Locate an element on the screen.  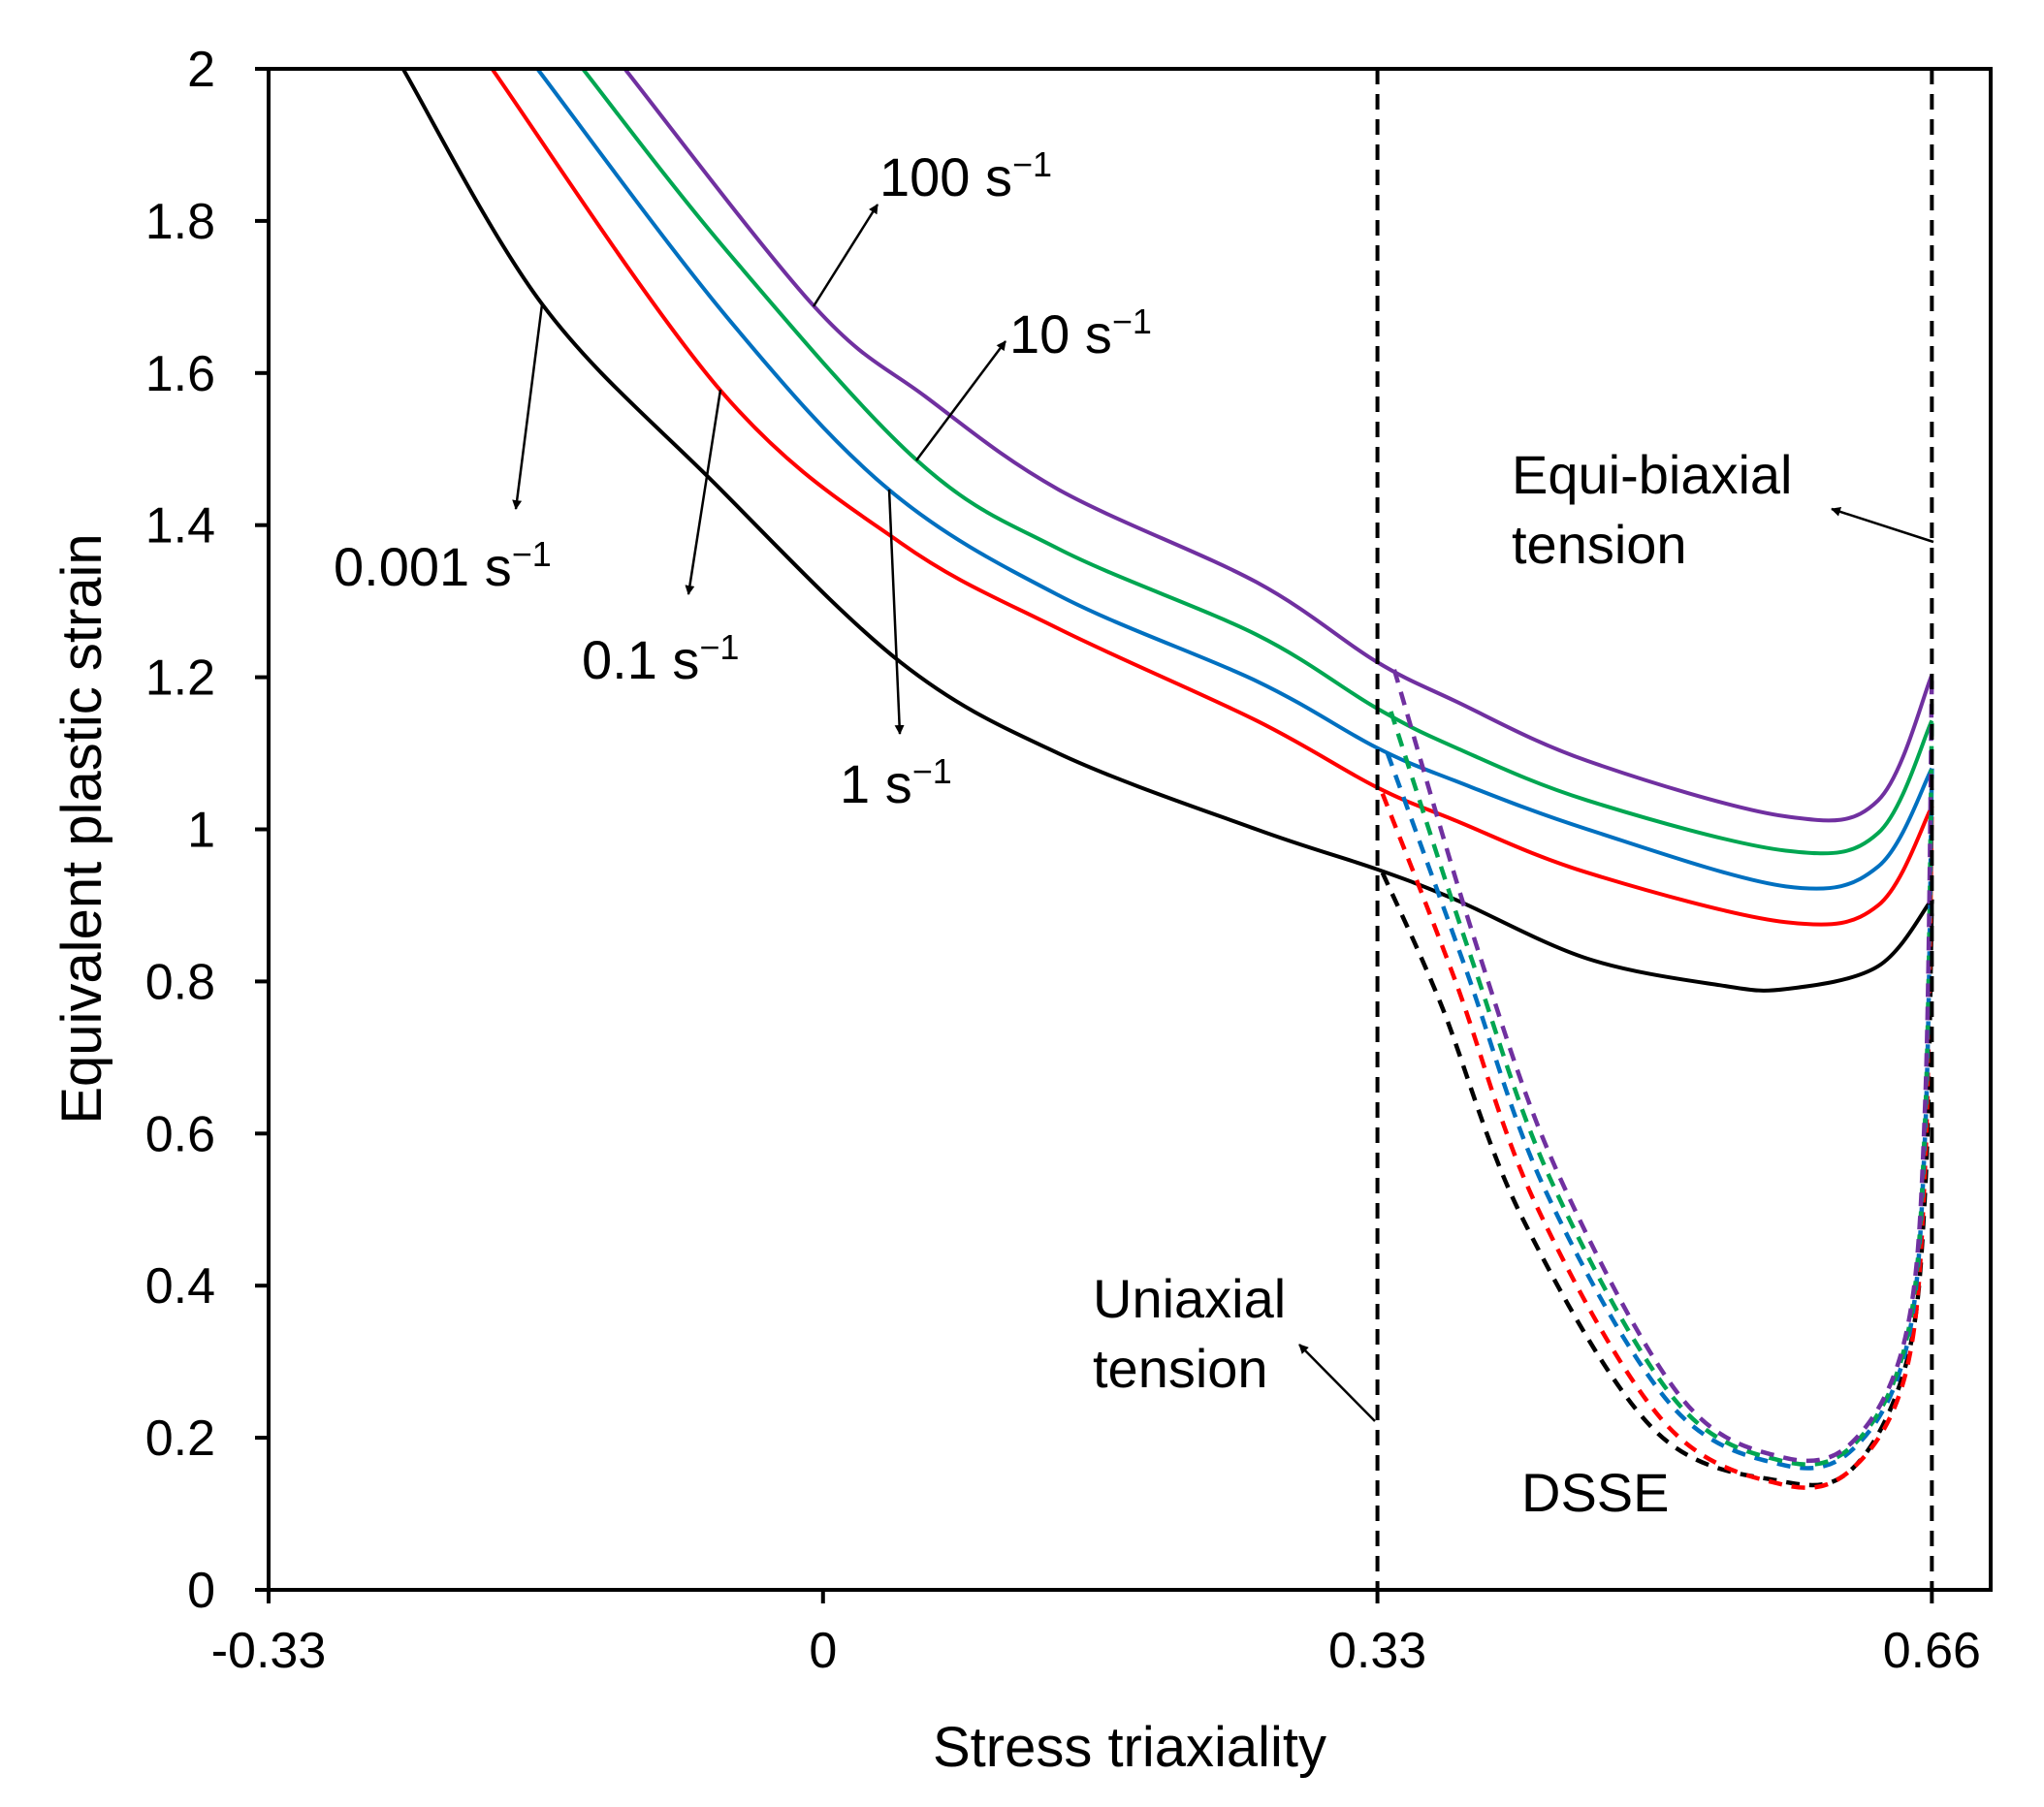
label-10-rate: 10 s is located at coordinates (1060, 334).